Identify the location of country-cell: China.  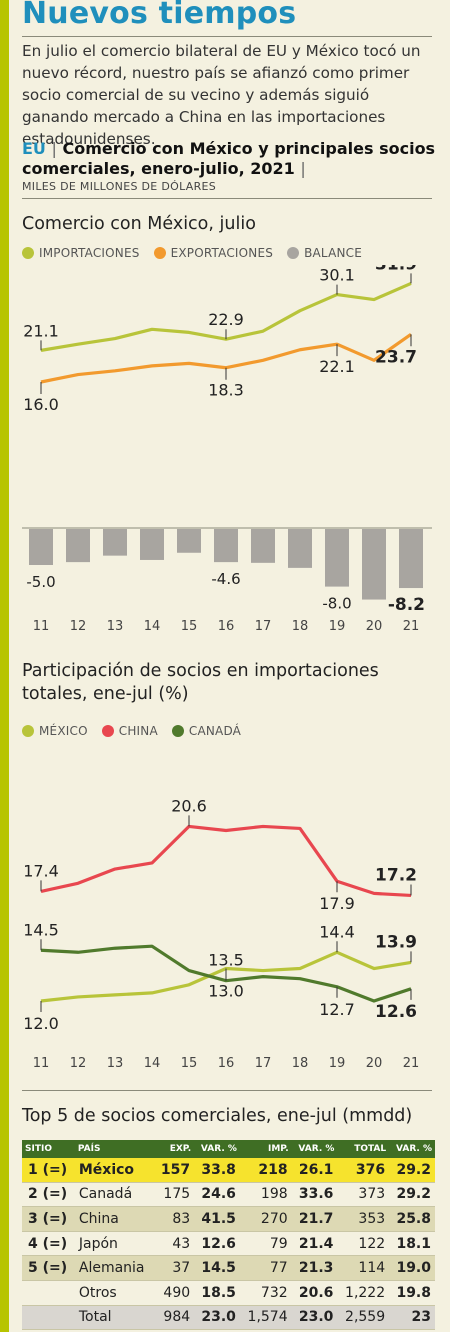
(114, 1219).